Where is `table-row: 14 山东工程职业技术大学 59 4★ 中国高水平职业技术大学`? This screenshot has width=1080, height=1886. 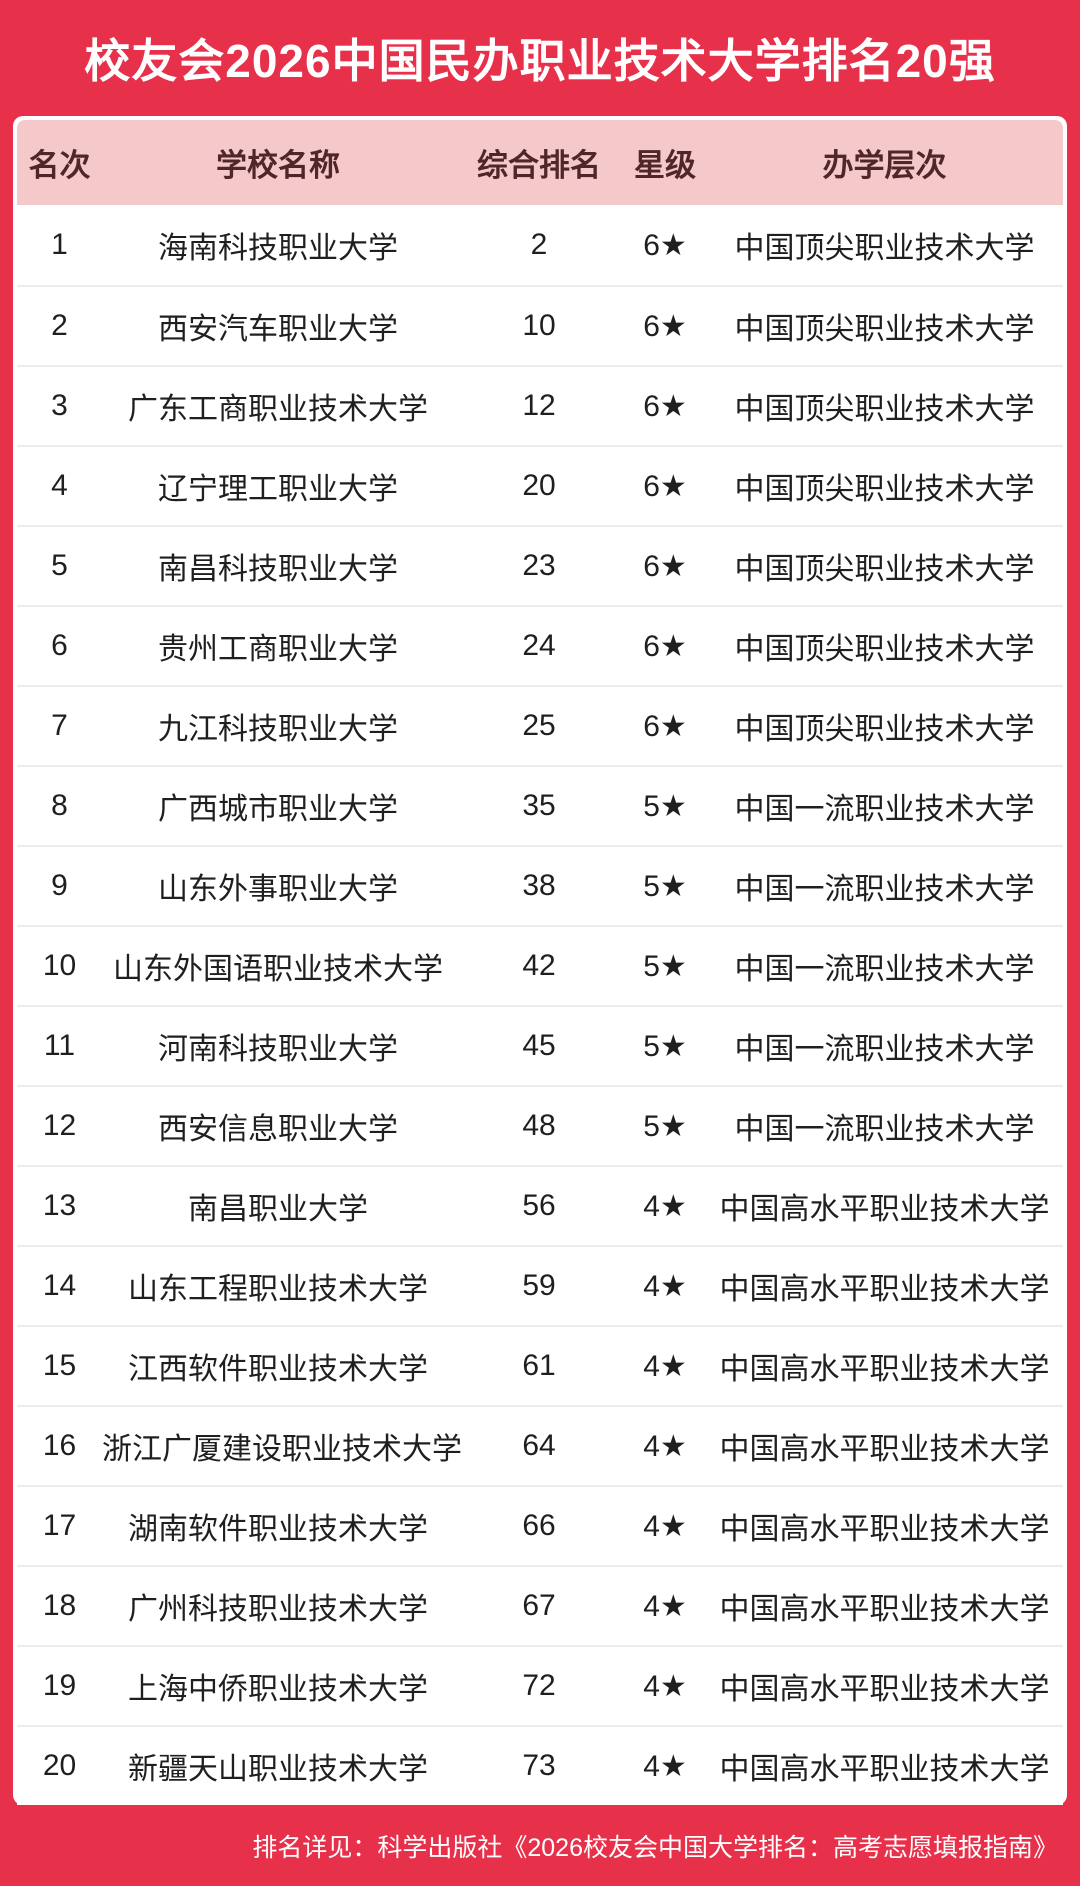 table-row: 14 山东工程职业技术大学 59 4★ 中国高水平职业技术大学 is located at coordinates (540, 1285).